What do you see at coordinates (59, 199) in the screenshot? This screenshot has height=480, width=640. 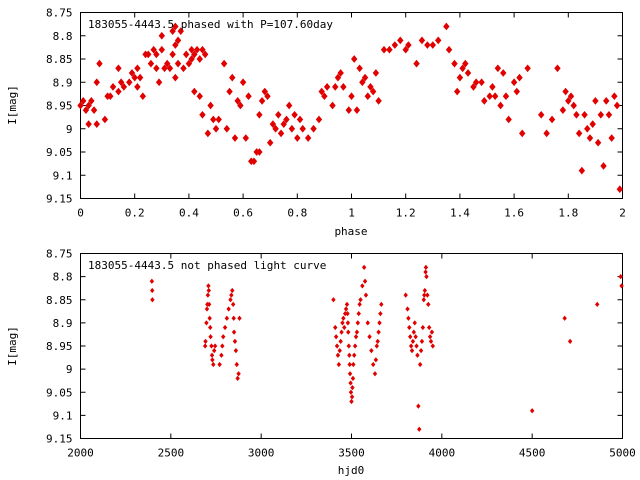 I see `y-tick-label: 9.15` at bounding box center [59, 199].